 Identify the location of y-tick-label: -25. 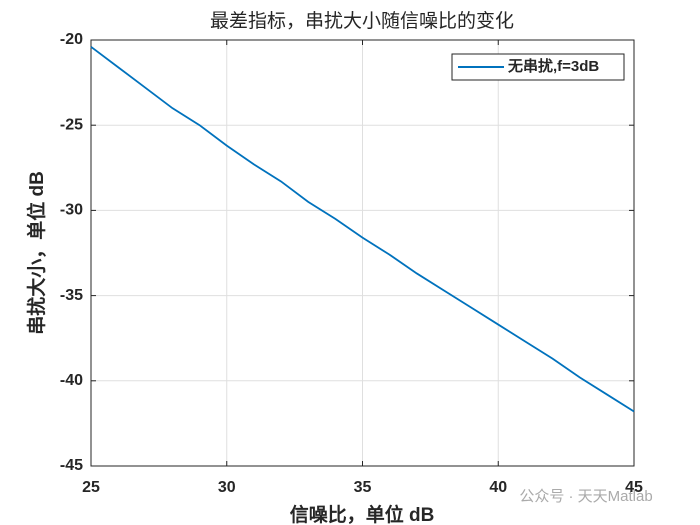
(71, 124).